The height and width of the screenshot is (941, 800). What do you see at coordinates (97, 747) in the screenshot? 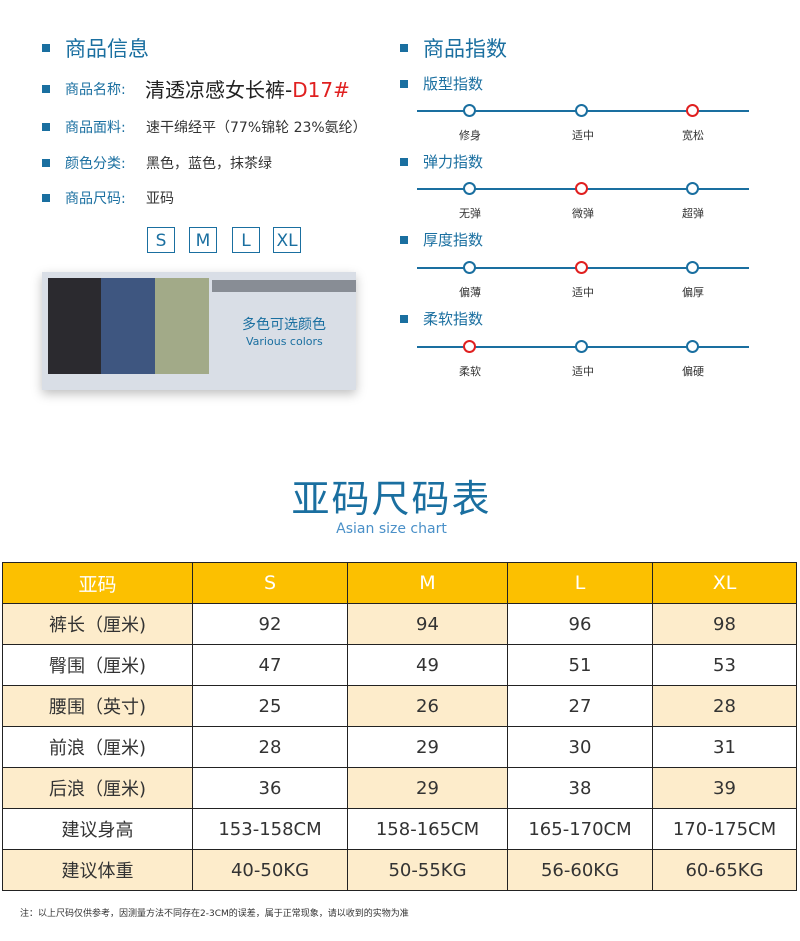
I see `row-label: 前浪（厘米)` at bounding box center [97, 747].